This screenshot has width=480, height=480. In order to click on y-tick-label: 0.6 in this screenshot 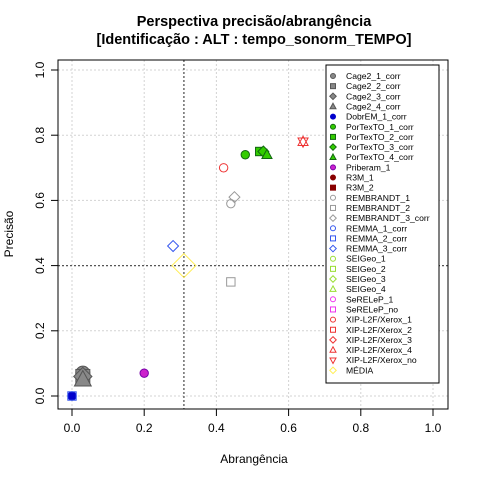, I will do `click(40, 200)`.